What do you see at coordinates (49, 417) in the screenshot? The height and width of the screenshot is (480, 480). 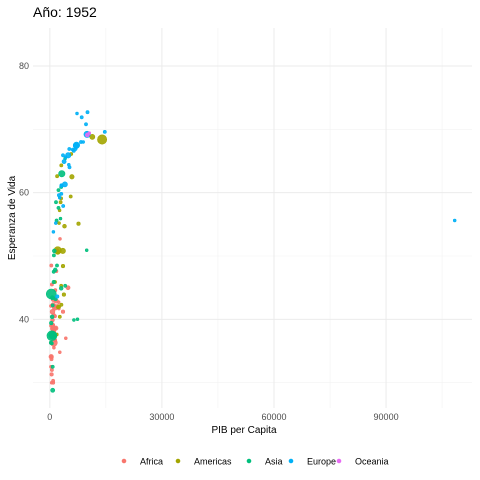 I see `x-tick-label: 0` at bounding box center [49, 417].